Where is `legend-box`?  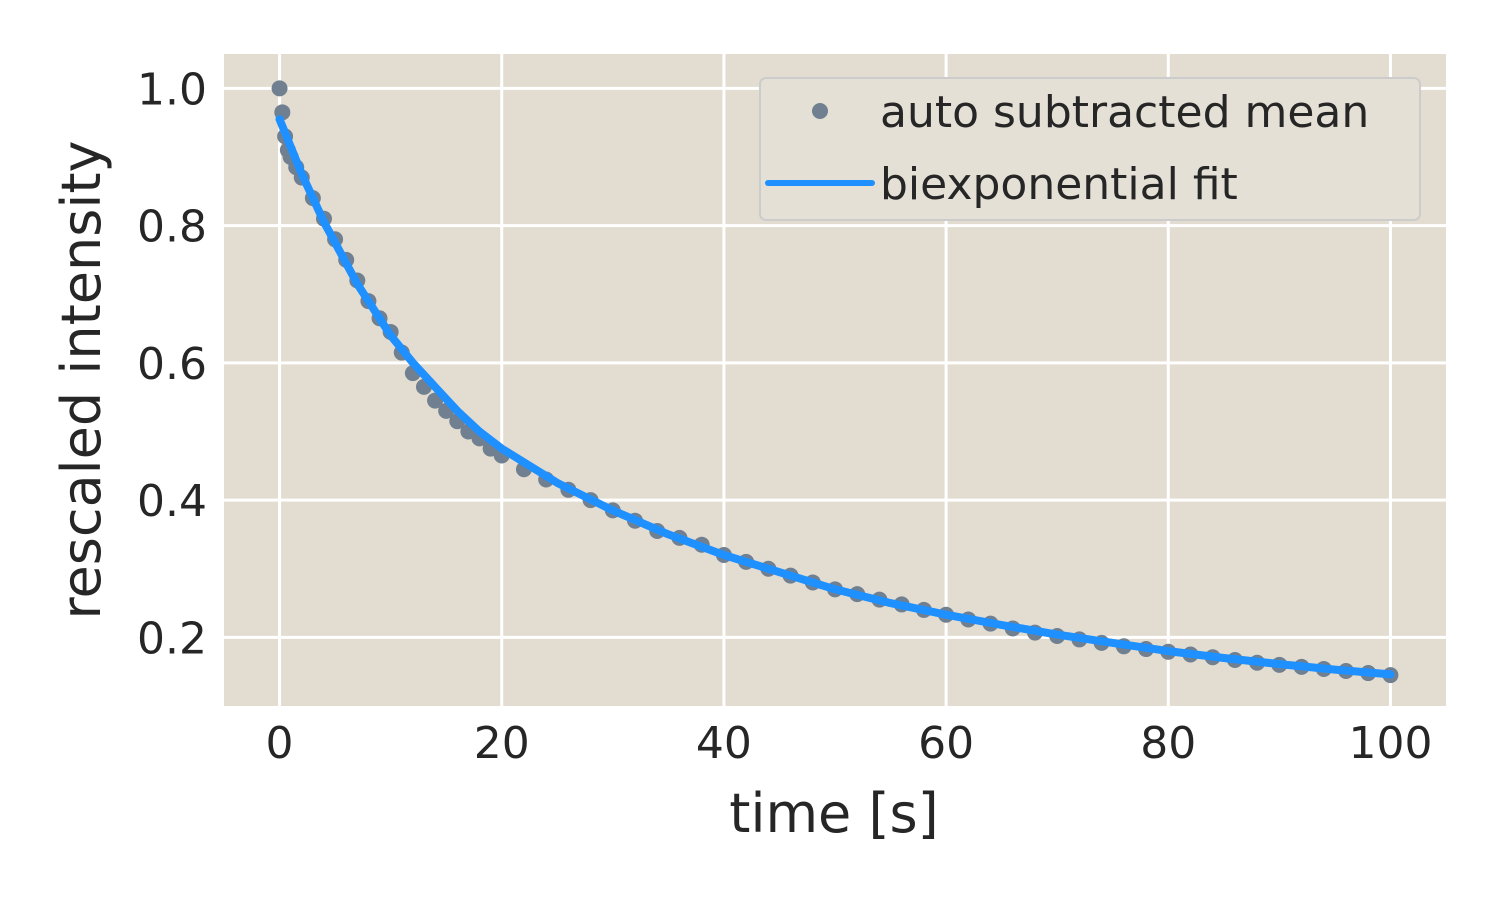 legend-box is located at coordinates (1090, 149).